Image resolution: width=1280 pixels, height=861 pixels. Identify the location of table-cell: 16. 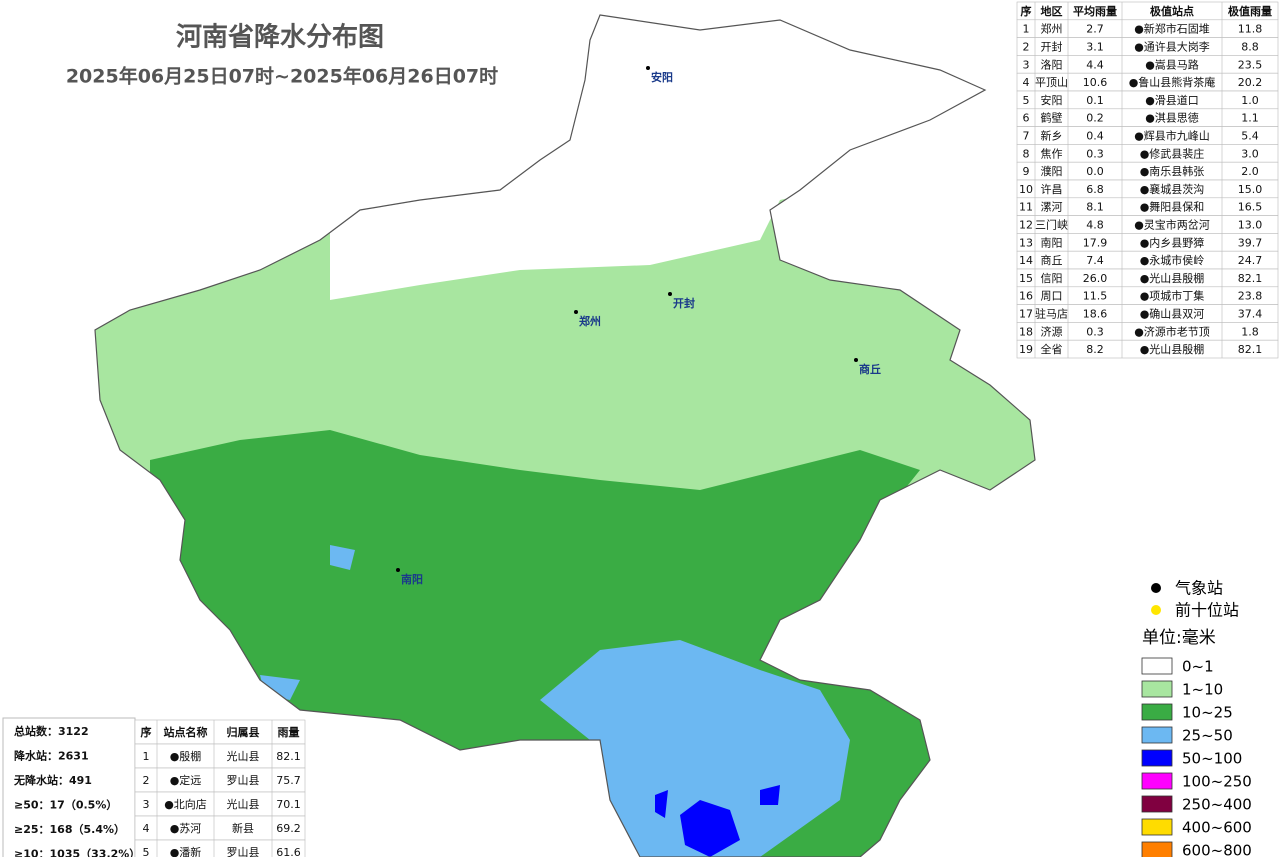
(1026, 296).